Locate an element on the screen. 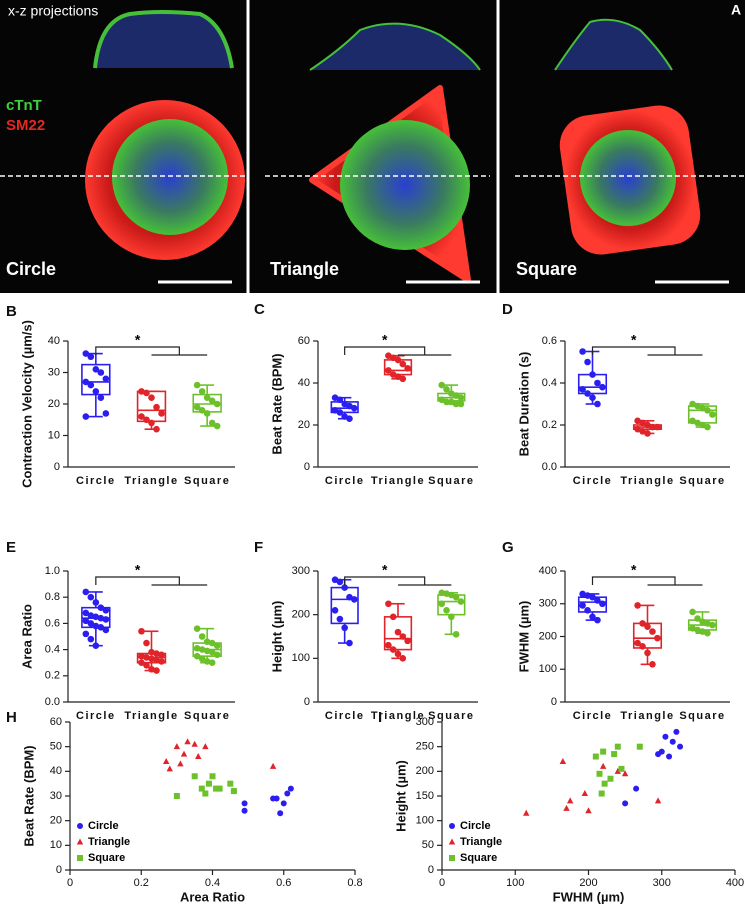 The image size is (745, 905). panel-letter: C is located at coordinates (259, 309).